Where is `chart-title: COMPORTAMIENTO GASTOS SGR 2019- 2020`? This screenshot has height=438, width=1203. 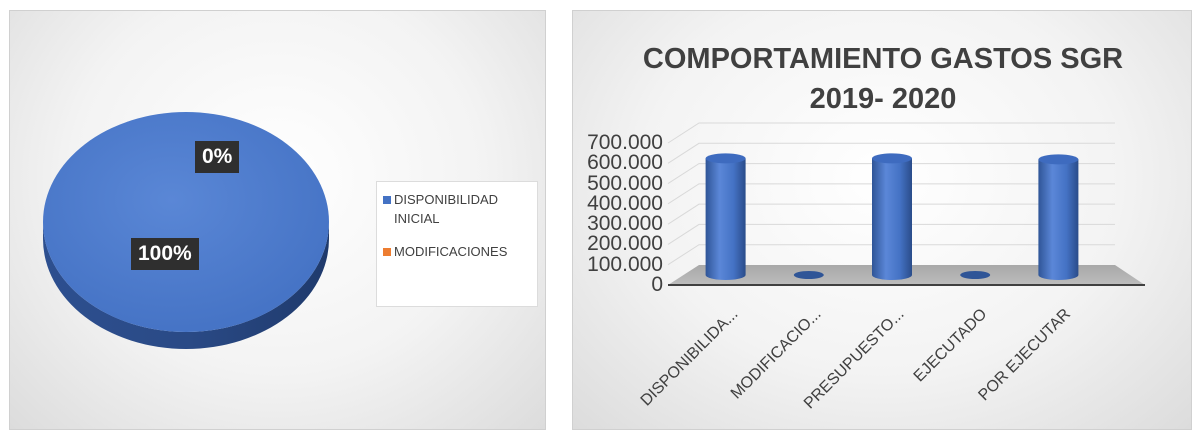
chart-title: COMPORTAMIENTO GASTOS SGR 2019- 2020 is located at coordinates (883, 79).